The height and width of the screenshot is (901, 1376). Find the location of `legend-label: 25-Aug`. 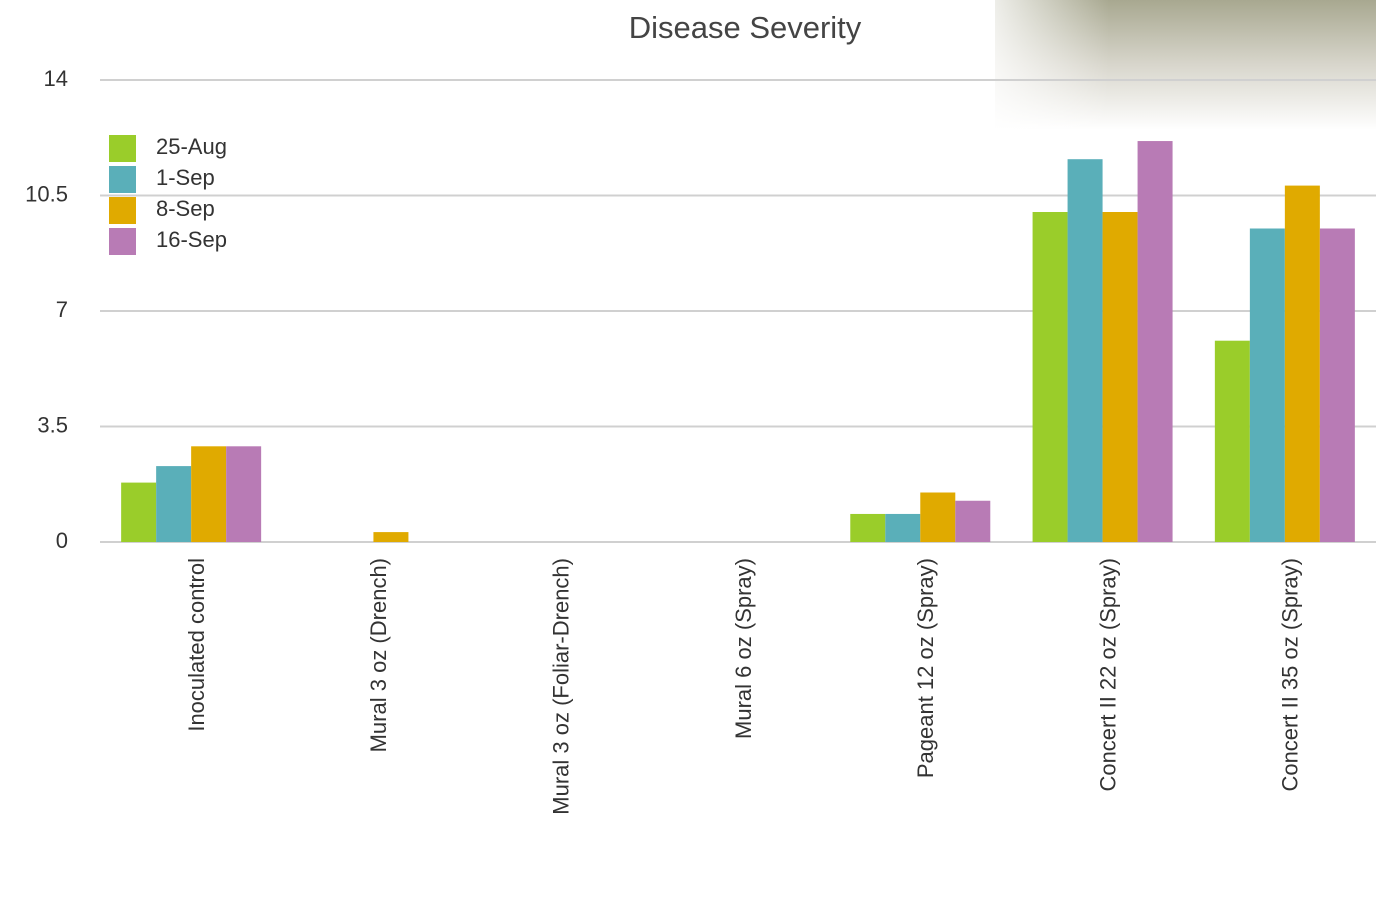

legend-label: 25-Aug is located at coordinates (191, 146).